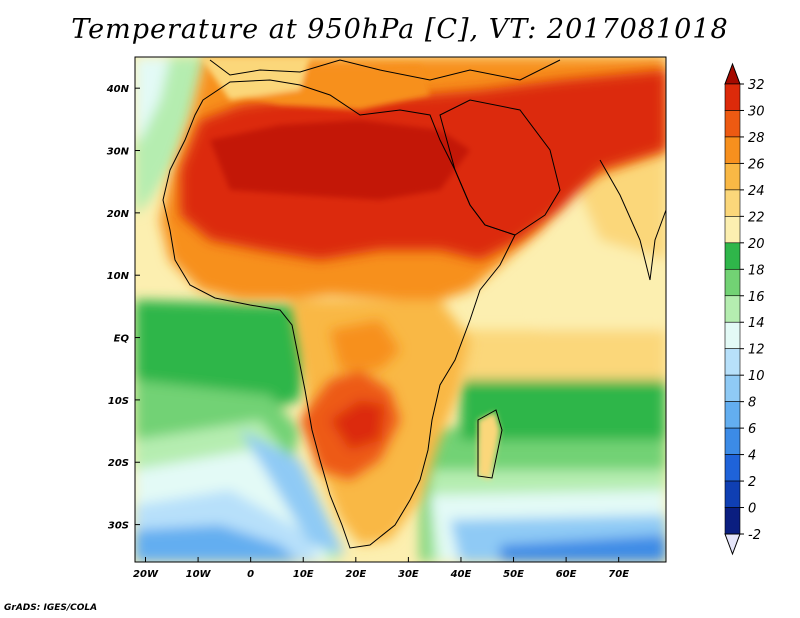  I want to click on india-coastline, so click(633, 220).